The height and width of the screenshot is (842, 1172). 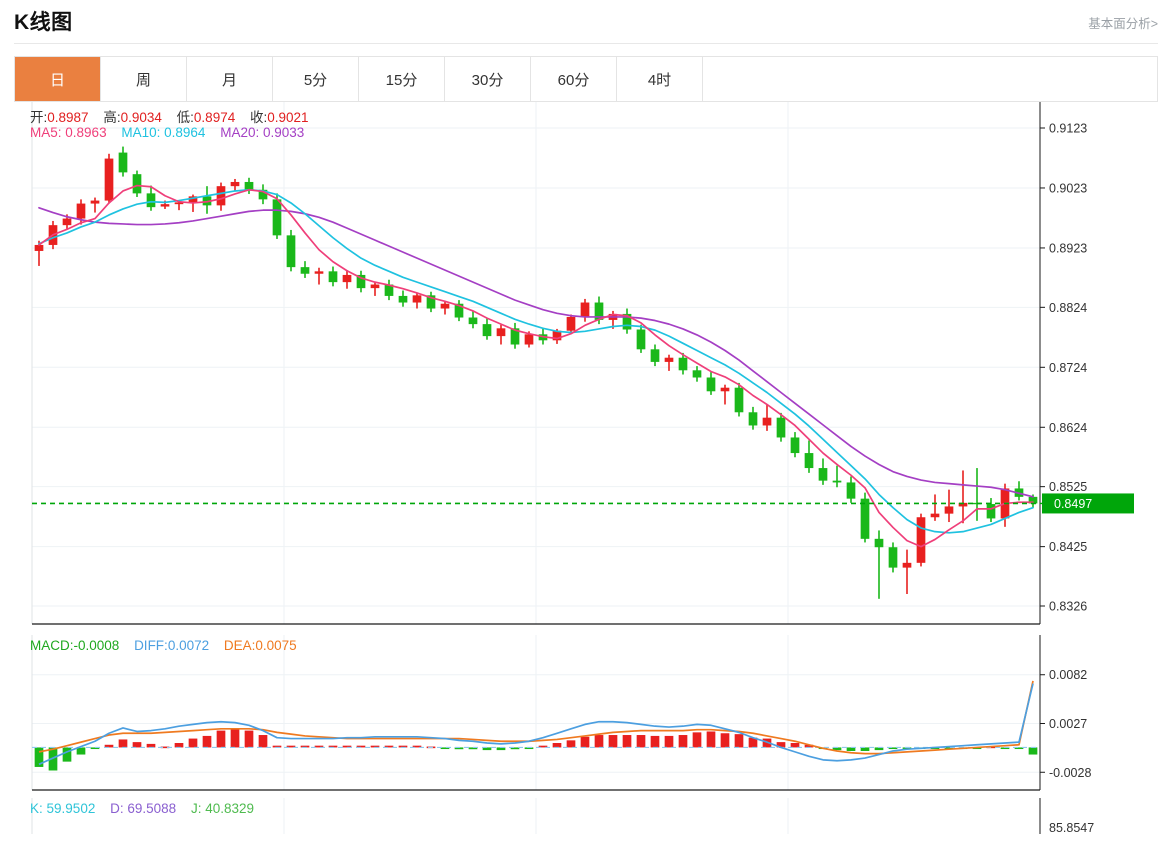 I want to click on tab-label: 60分, so click(x=573, y=80).